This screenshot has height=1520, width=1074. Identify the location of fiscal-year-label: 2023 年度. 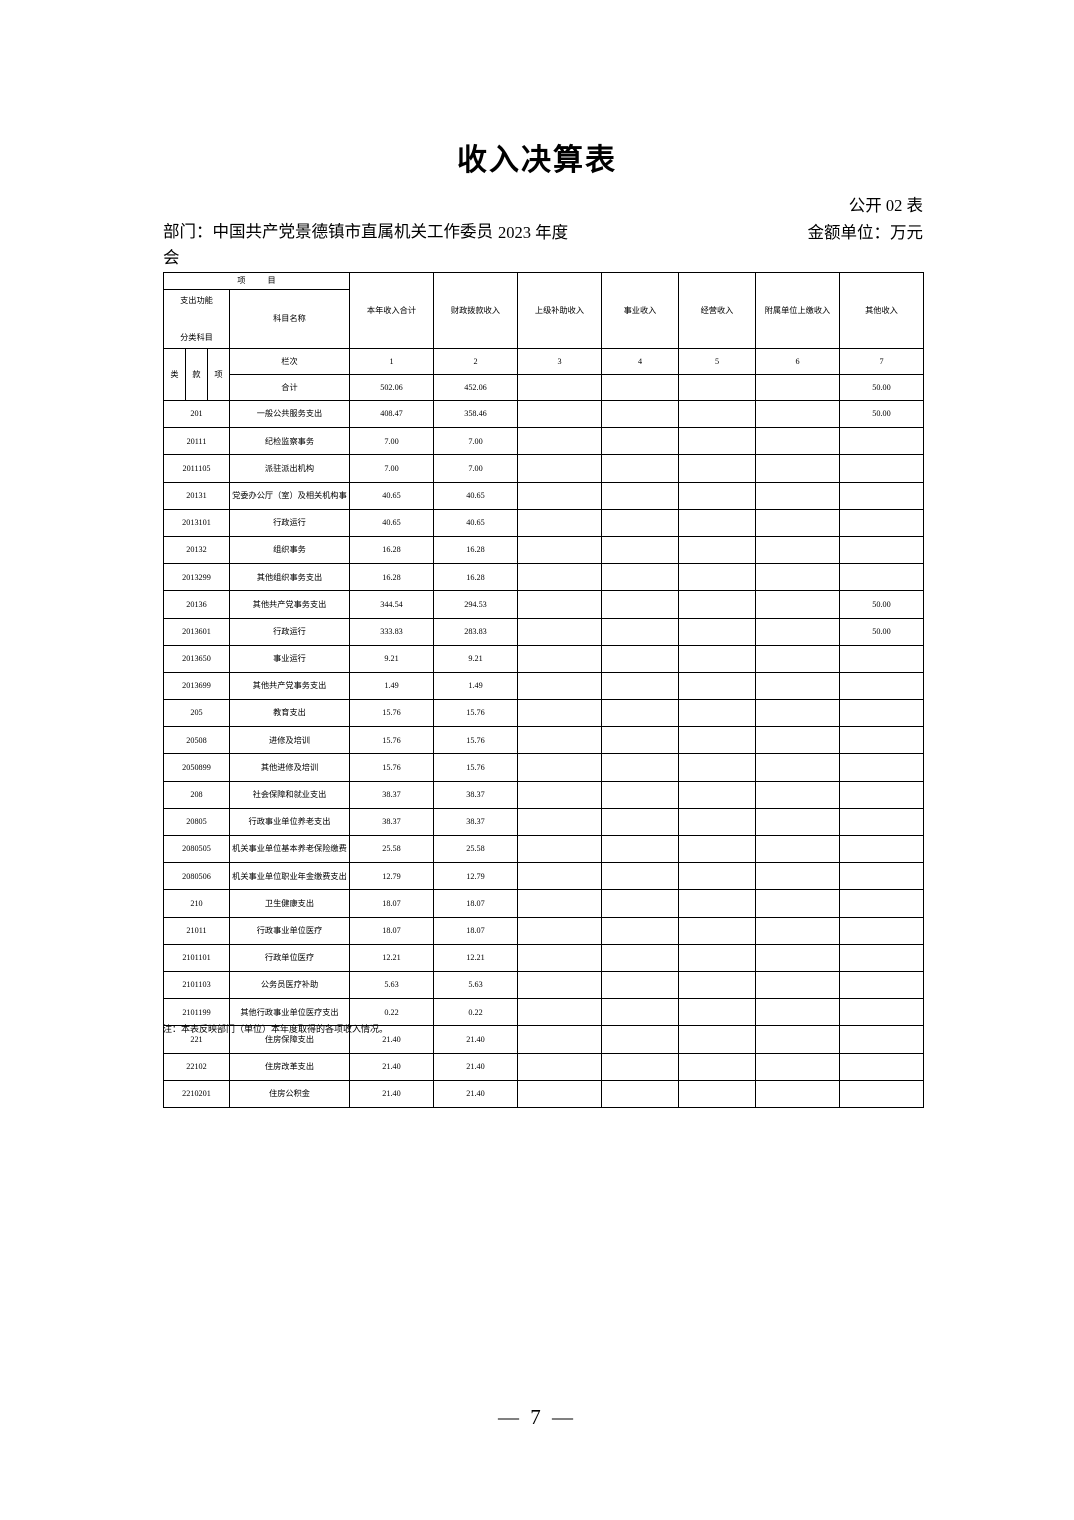
(533, 232).